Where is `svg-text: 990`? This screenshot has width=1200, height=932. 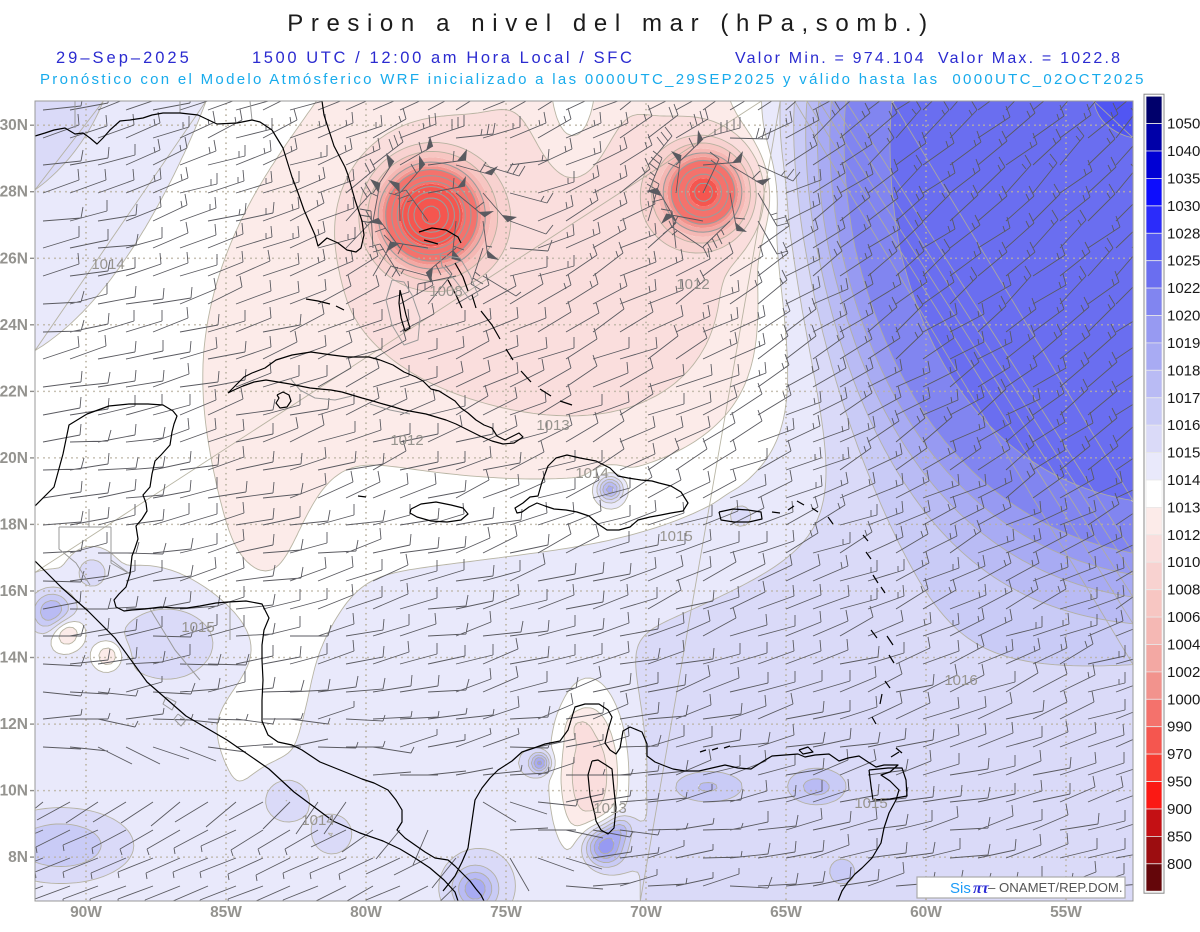 svg-text: 990 is located at coordinates (1179, 727).